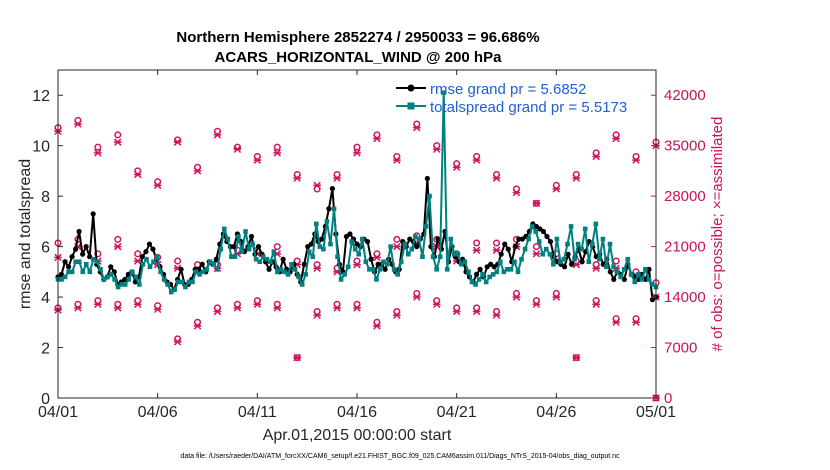  I want to click on x-tick-label: 05/01, so click(656, 412).